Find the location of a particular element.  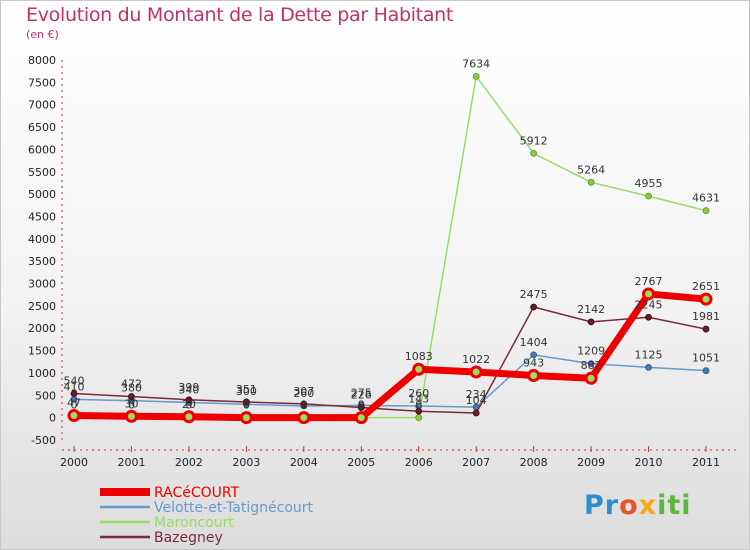

x-tick-label: 2011 is located at coordinates (706, 462).